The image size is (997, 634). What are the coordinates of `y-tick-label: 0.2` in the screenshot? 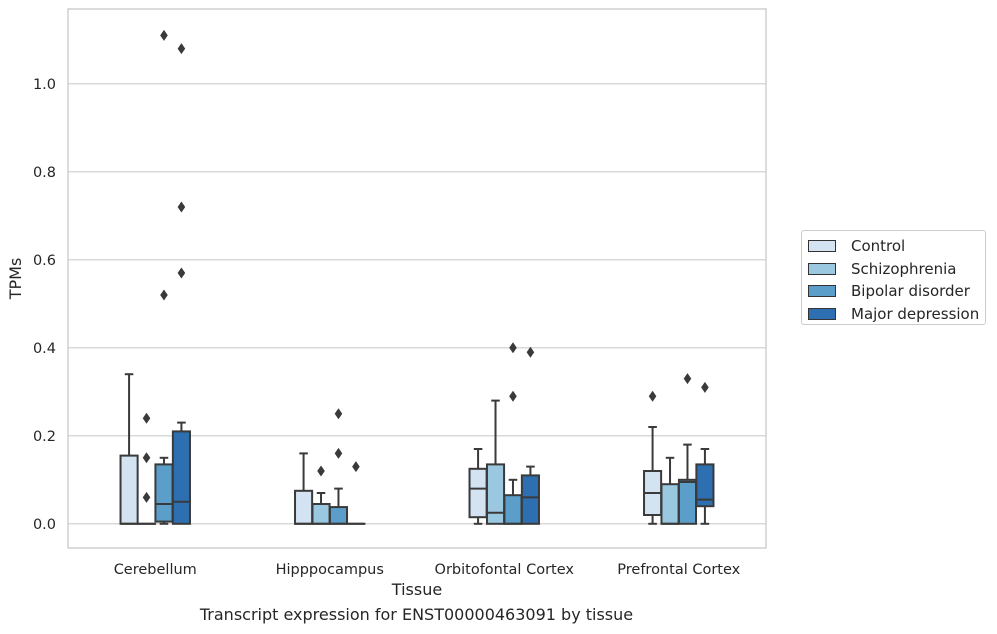 It's located at (44, 437).